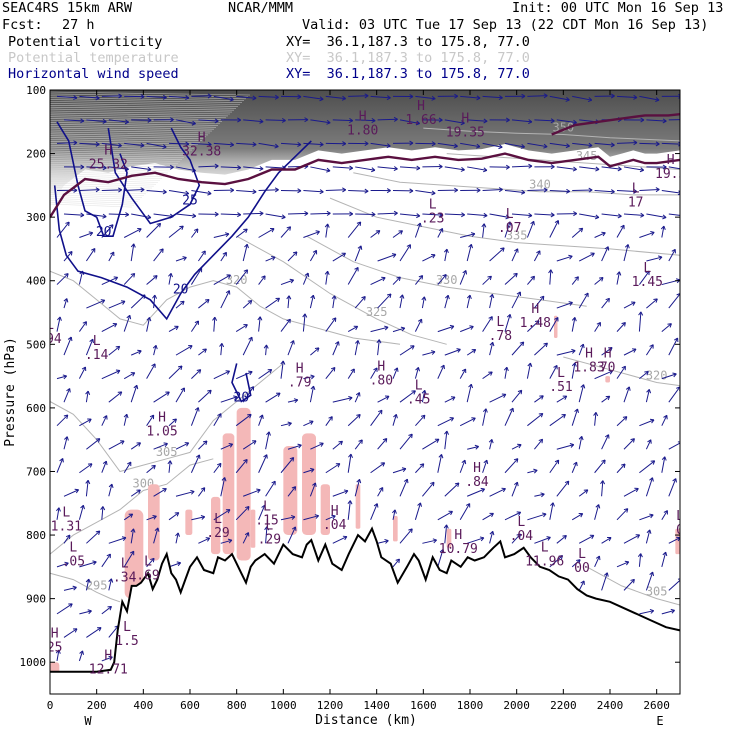 The image size is (740, 740). I want to click on high-marker: H, so click(108, 150).